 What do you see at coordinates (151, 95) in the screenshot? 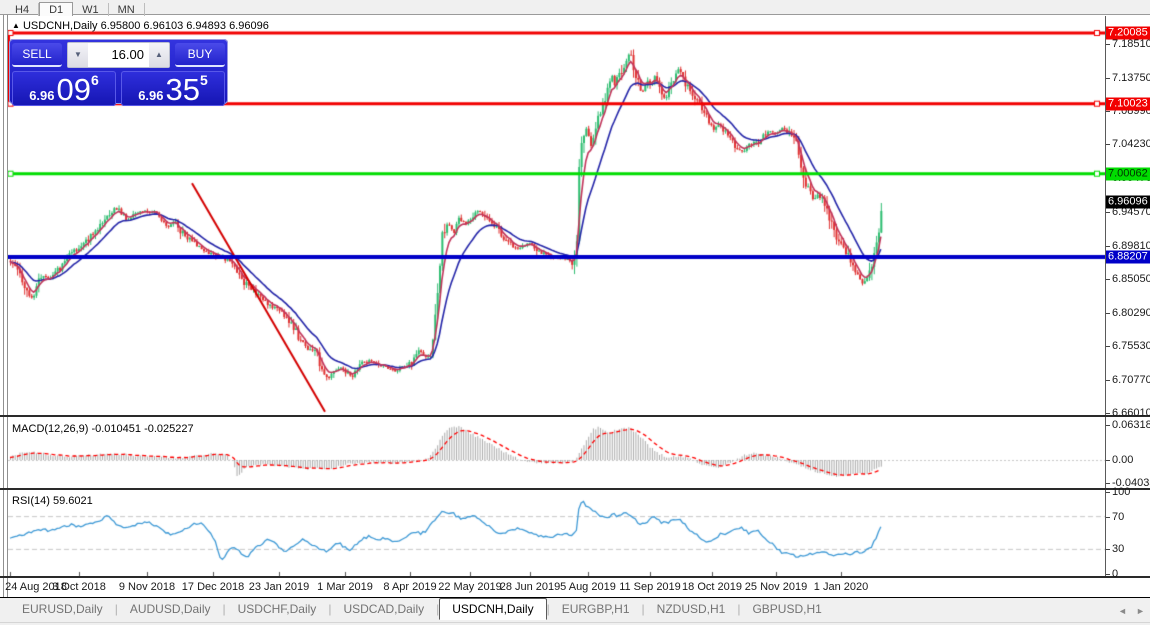
I see `buy-price-prefix: 6.96` at bounding box center [151, 95].